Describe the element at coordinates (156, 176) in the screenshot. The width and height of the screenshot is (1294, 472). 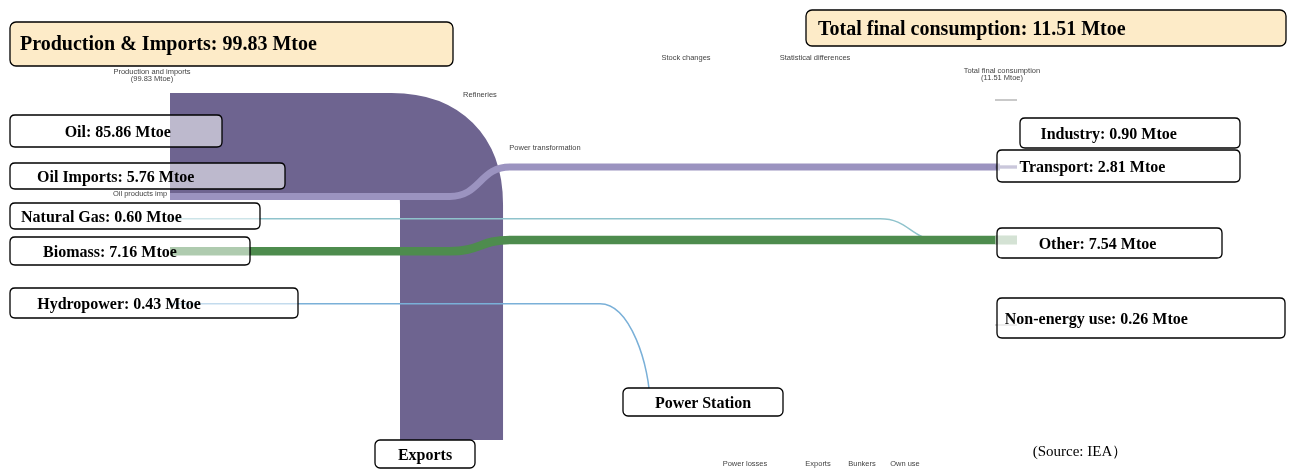
I see `data-label: : 5.76 Mtoe` at that location.